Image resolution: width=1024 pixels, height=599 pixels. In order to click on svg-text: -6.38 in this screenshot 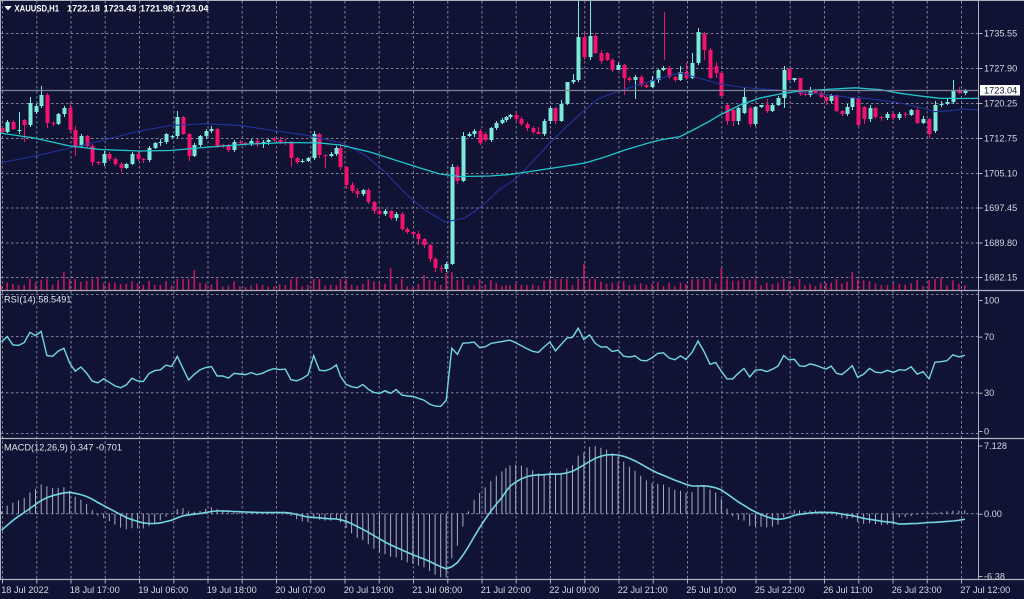, I will do `click(994, 576)`.